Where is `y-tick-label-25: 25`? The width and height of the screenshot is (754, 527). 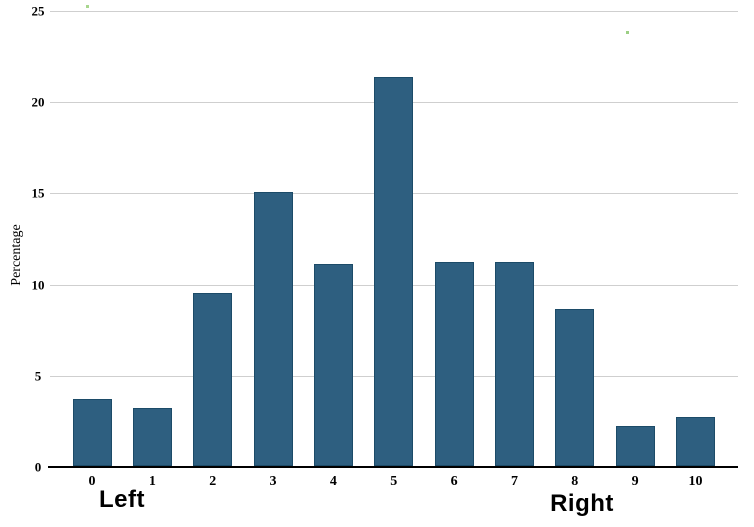 y-tick-label-25: 25 is located at coordinates (38, 11).